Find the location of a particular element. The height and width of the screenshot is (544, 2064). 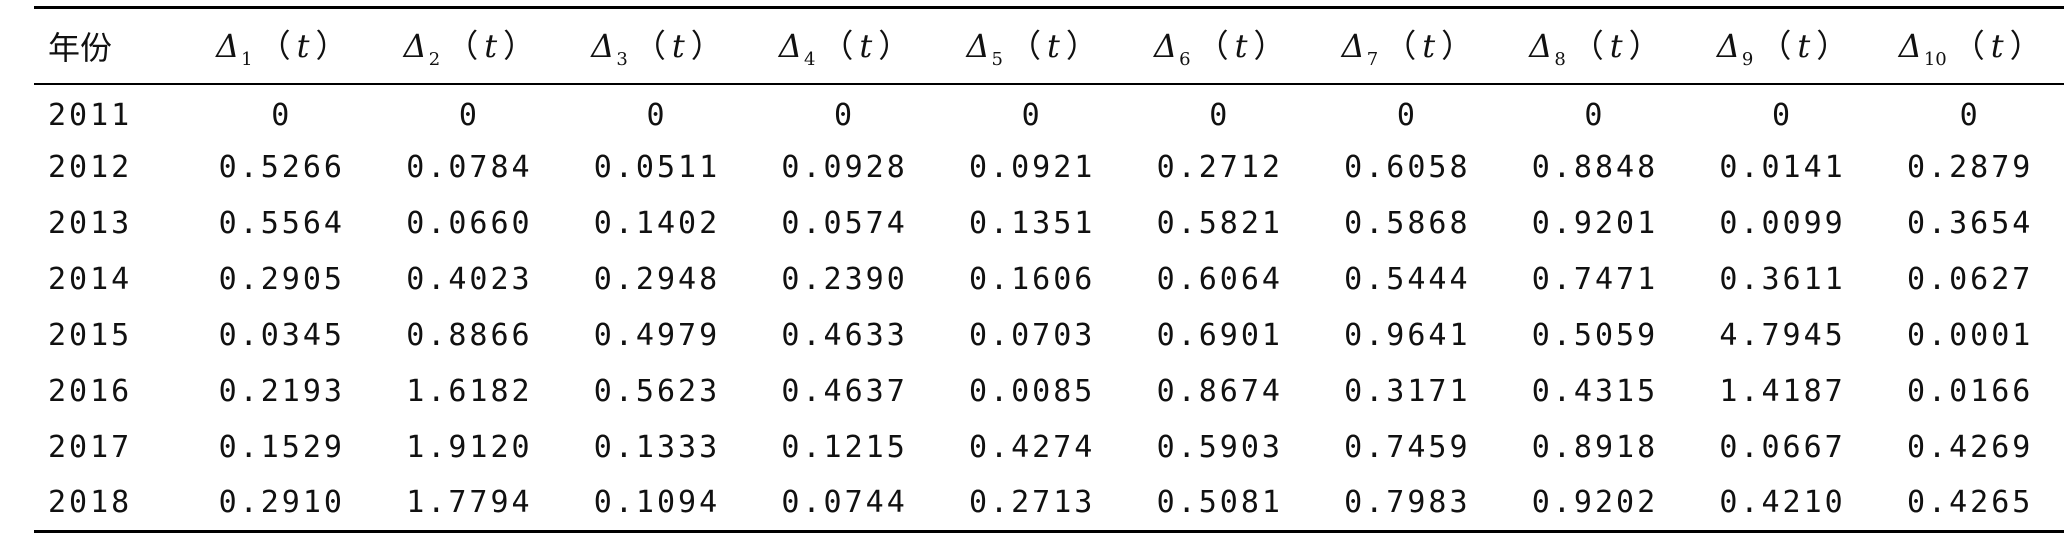

value-cell-delta-5: 0.0703 is located at coordinates (1032, 335).